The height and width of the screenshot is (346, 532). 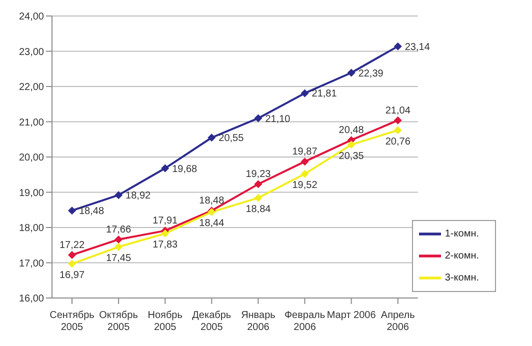 I want to click on data-label: 16,97, so click(x=72, y=275).